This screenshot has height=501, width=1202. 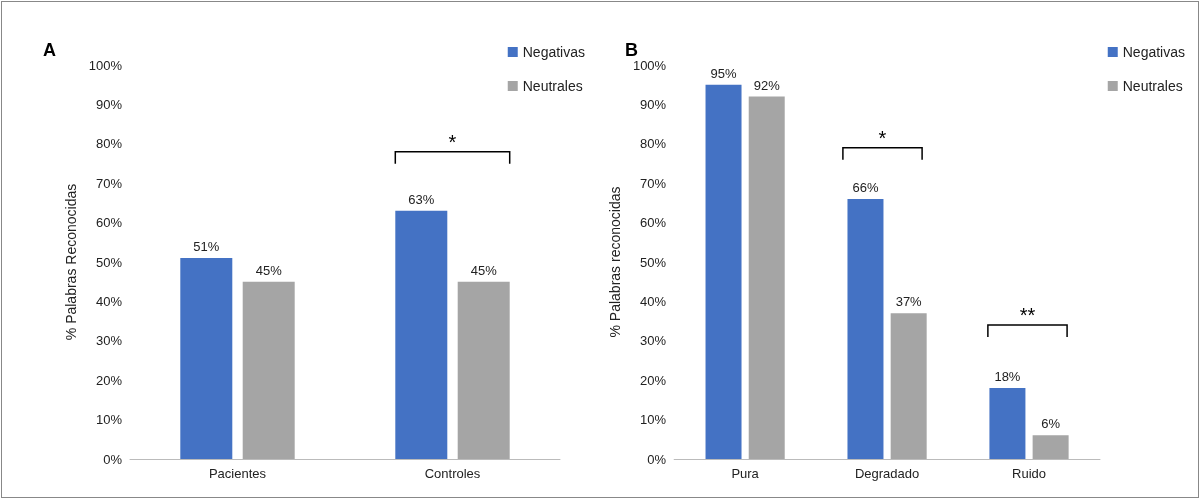 I want to click on x-tick-label: Controles, so click(x=452, y=473).